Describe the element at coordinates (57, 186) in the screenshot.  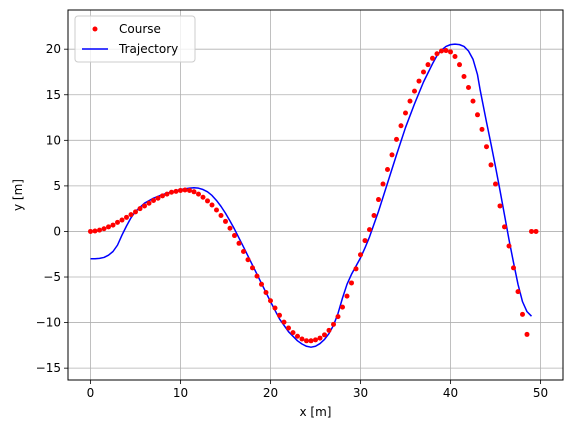
I see `y-tick-label: 5` at that location.